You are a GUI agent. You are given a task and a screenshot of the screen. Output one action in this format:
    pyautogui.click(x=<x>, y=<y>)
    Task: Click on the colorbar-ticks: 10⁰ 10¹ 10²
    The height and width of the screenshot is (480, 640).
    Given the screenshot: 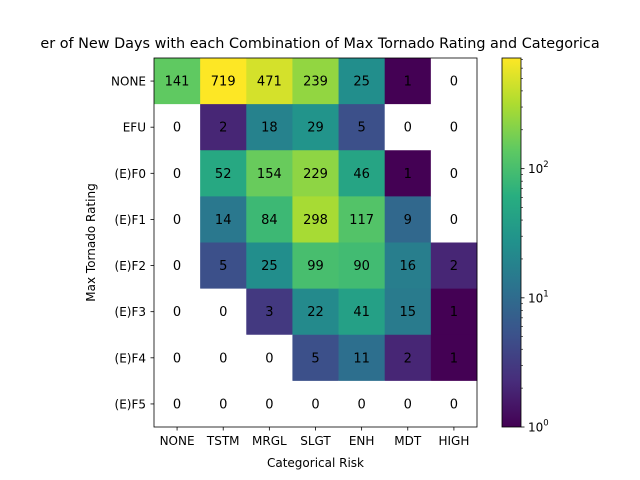 What is the action you would take?
    pyautogui.click(x=535, y=247)
    